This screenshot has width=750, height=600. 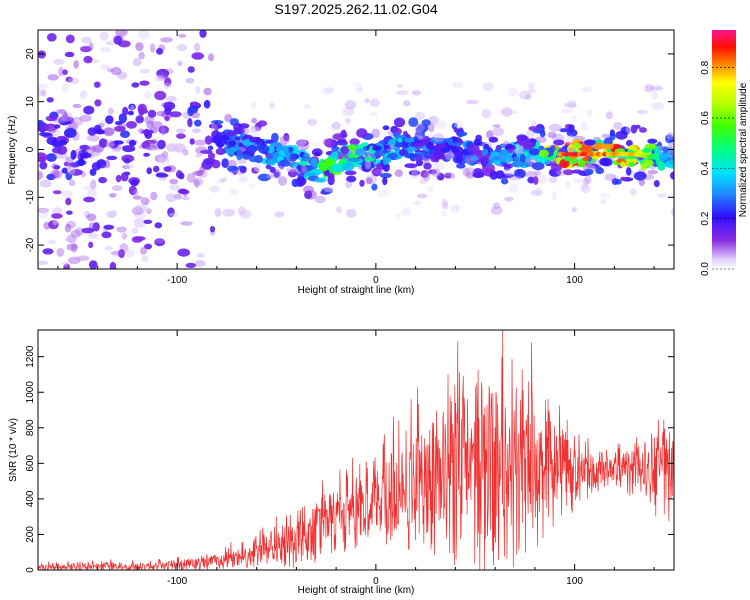 I want to click on snr-ytick-label: 600, so click(x=30, y=463).